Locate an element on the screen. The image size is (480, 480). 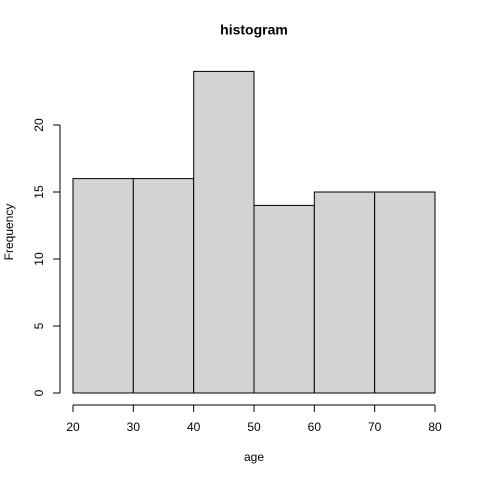
x-tick-label: 60 is located at coordinates (315, 427).